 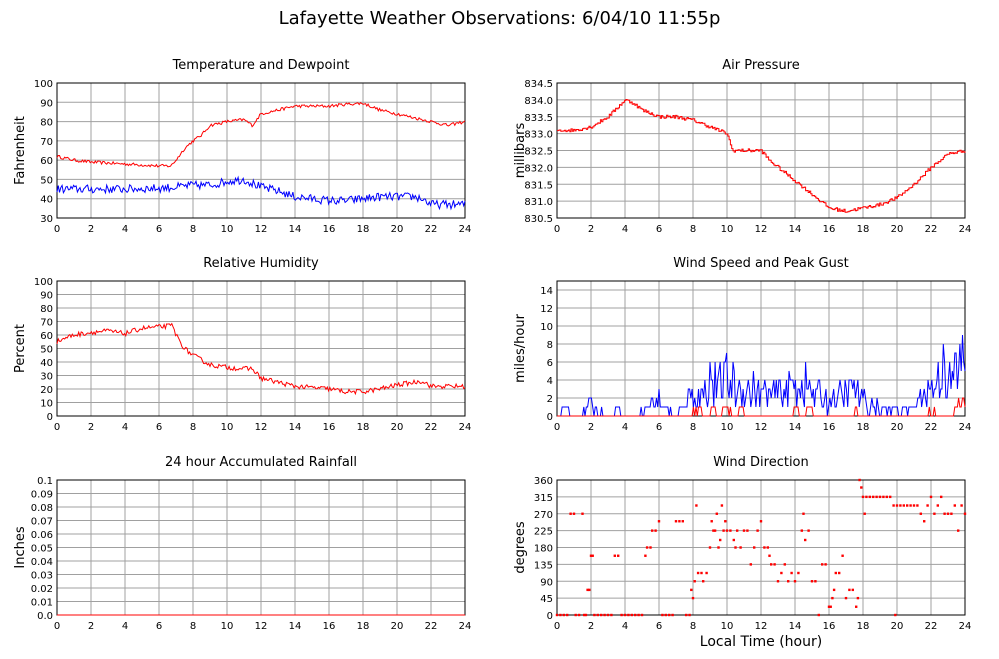 I want to click on x-axis-label: Local Time (hour), so click(x=761, y=642).